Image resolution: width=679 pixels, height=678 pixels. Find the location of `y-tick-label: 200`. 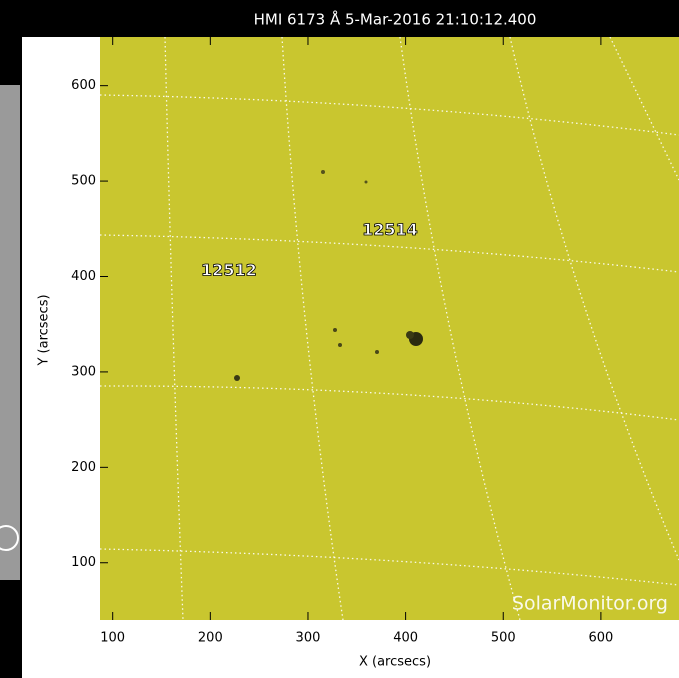

y-tick-label: 200 is located at coordinates (83, 467).